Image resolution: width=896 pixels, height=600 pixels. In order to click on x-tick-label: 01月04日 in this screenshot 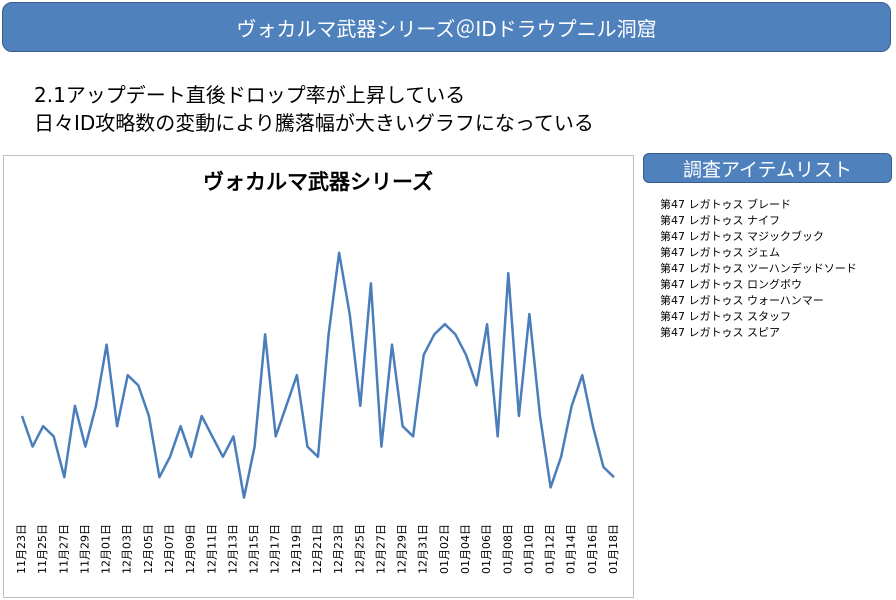, I will do `click(465, 549)`.